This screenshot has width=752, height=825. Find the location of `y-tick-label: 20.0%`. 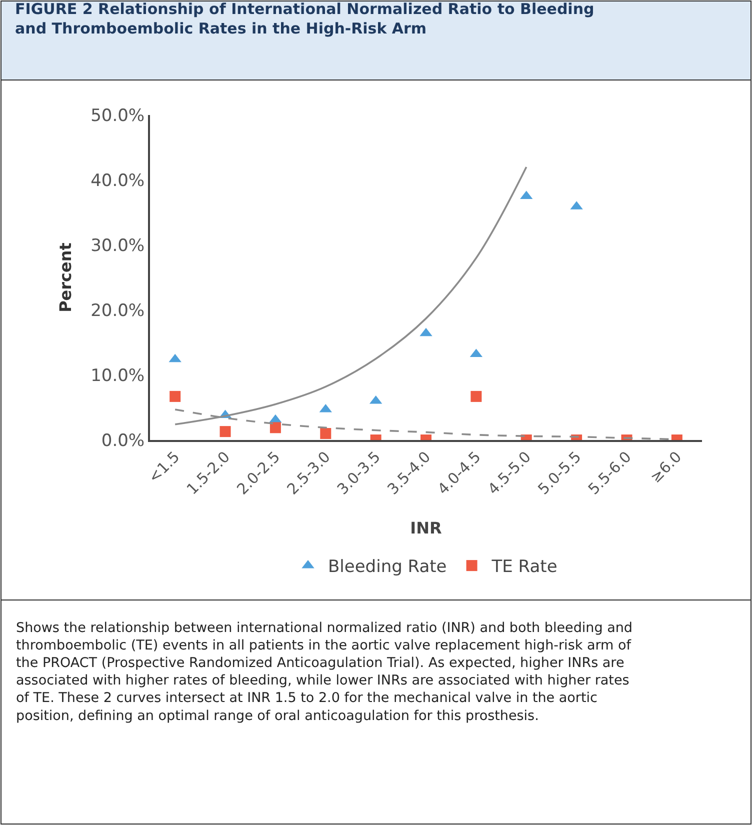

y-tick-label: 20.0% is located at coordinates (117, 310).